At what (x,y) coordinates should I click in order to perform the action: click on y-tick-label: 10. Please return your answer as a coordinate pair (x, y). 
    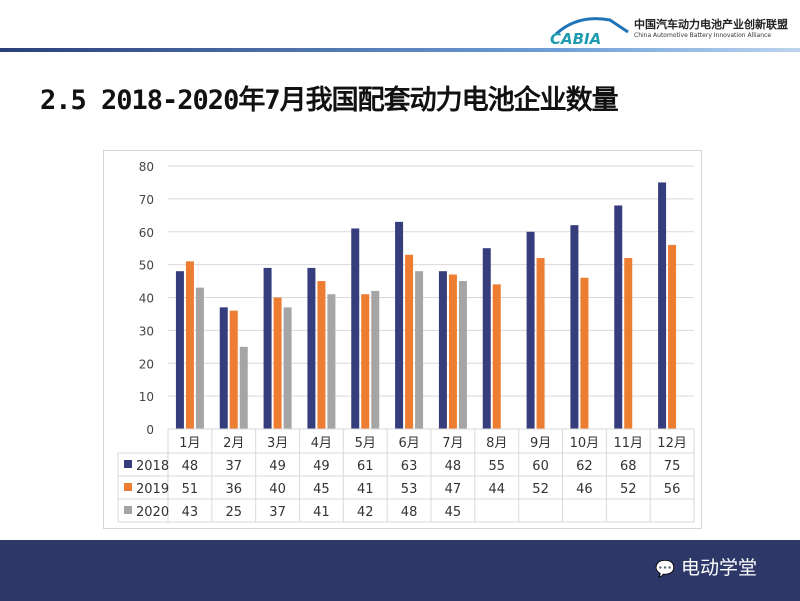
    Looking at the image, I should click on (146, 397).